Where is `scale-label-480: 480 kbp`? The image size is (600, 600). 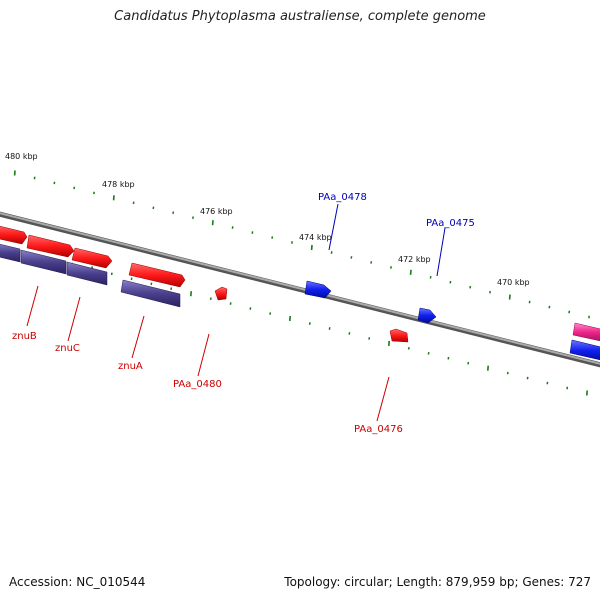 scale-label-480: 480 kbp is located at coordinates (21, 156).